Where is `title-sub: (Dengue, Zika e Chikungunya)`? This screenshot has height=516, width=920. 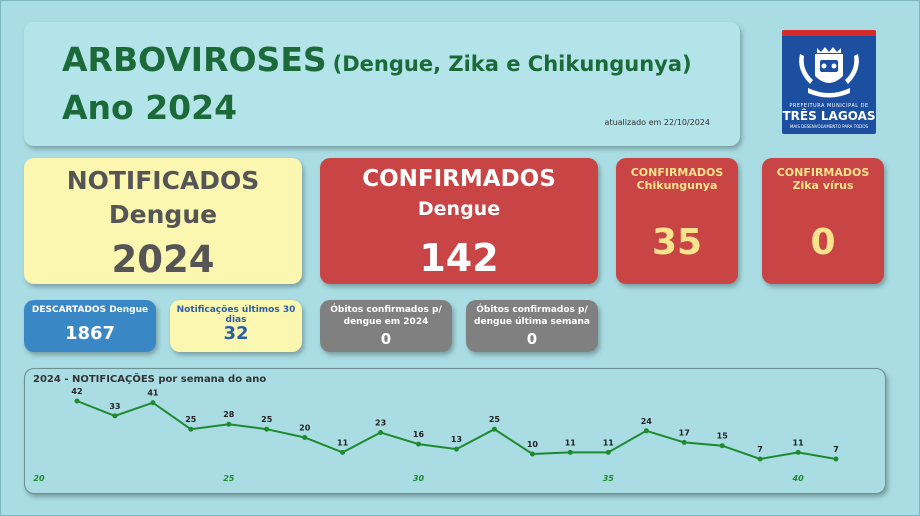 title-sub: (Dengue, Zika e Chikungunya) is located at coordinates (512, 64).